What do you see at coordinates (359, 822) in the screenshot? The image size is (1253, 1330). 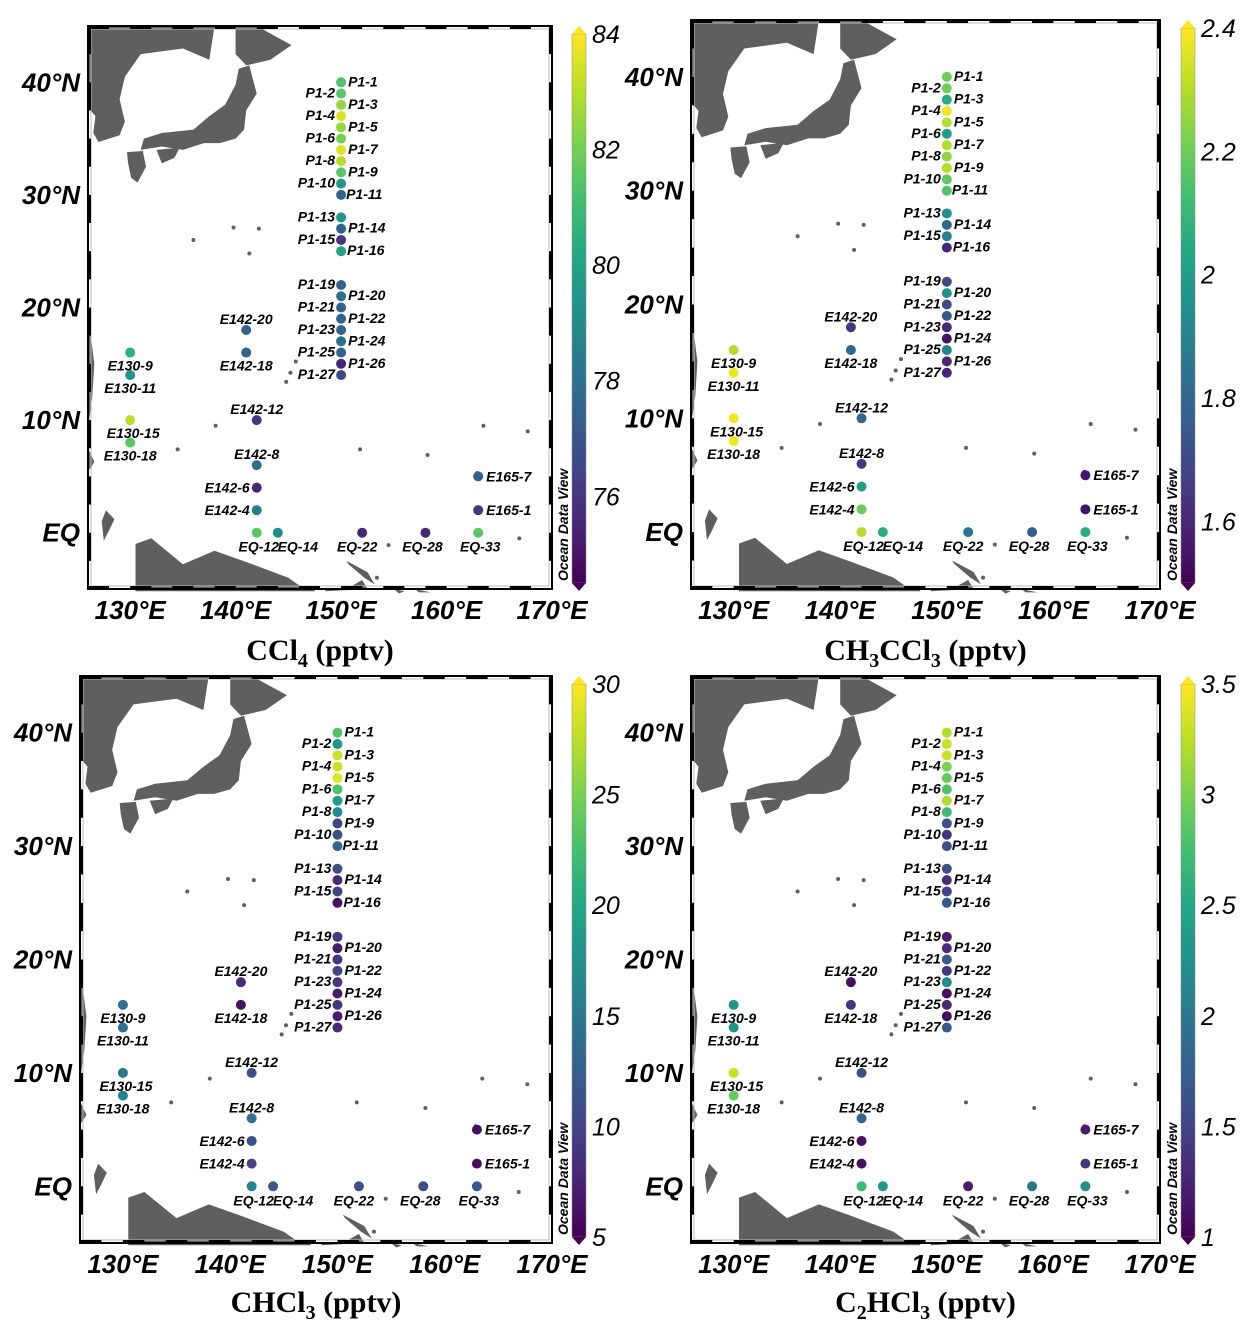 I see `station-label: P1-9` at bounding box center [359, 822].